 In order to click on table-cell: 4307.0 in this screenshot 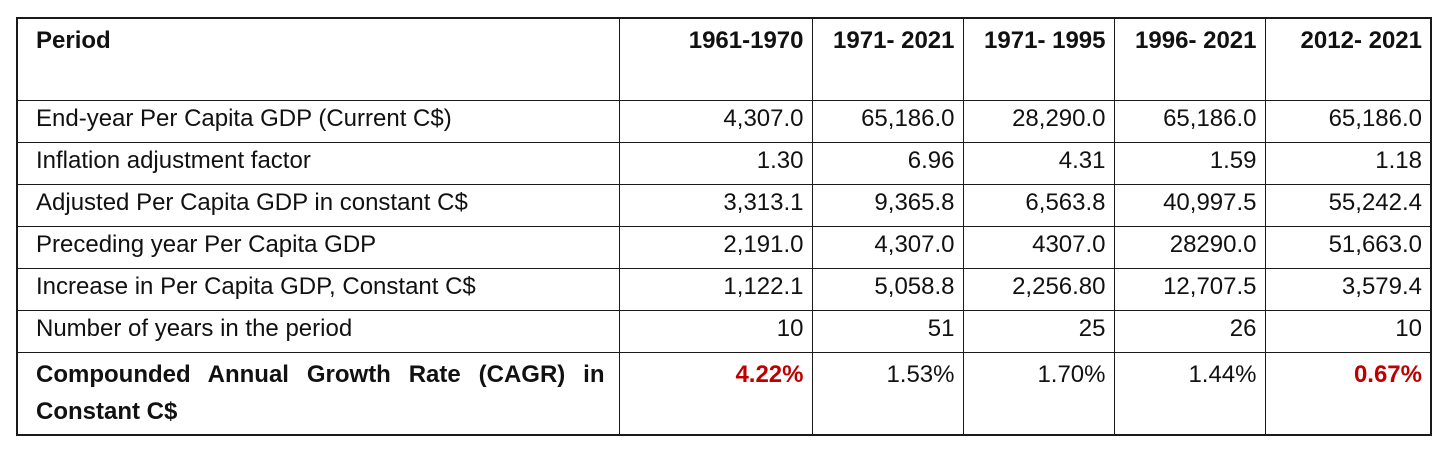, I will do `click(1038, 247)`.